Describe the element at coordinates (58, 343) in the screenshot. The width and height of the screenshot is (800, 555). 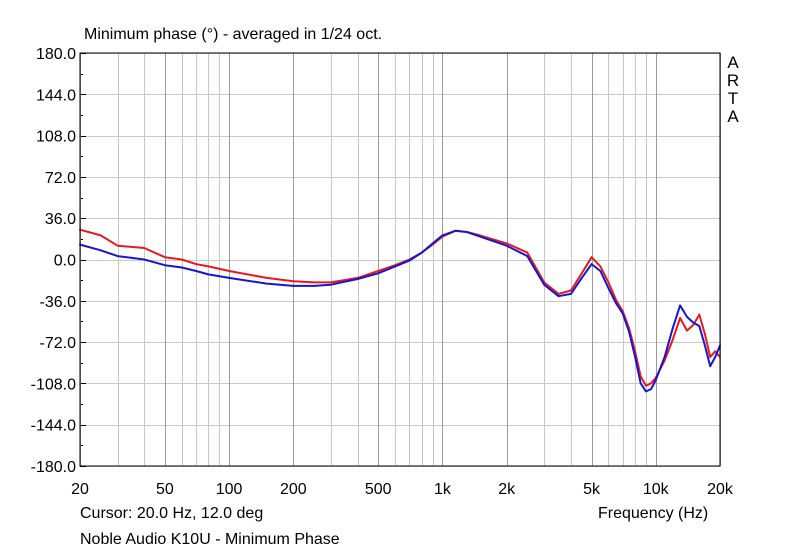
I see `y-tick-label: -72.0` at that location.